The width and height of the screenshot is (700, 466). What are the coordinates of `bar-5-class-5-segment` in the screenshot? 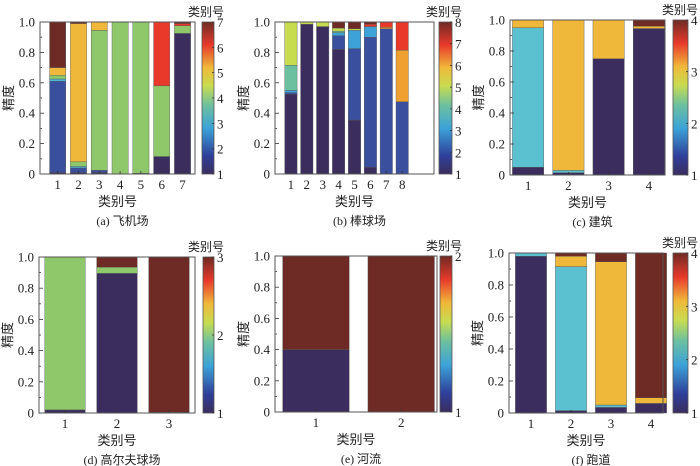 It's located at (354, 29).